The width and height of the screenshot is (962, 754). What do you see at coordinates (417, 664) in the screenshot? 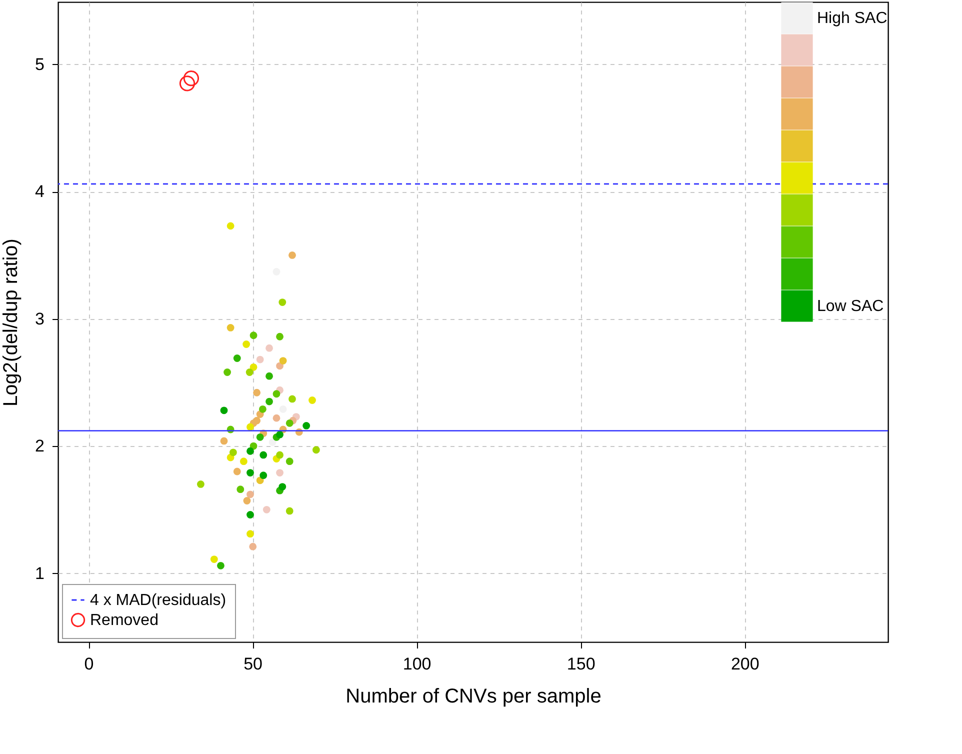
I see `x-tick-label: 100` at bounding box center [417, 664].